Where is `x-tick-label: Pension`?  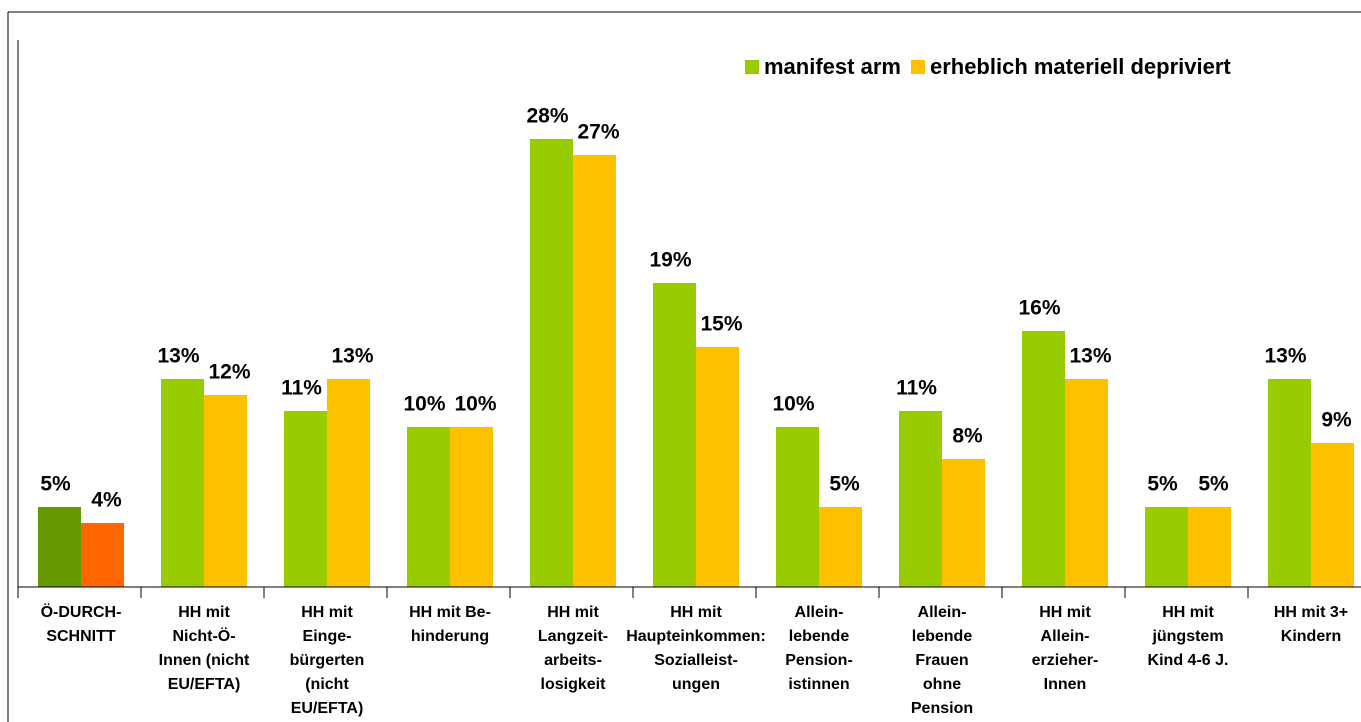 x-tick-label: Pension is located at coordinates (942, 708).